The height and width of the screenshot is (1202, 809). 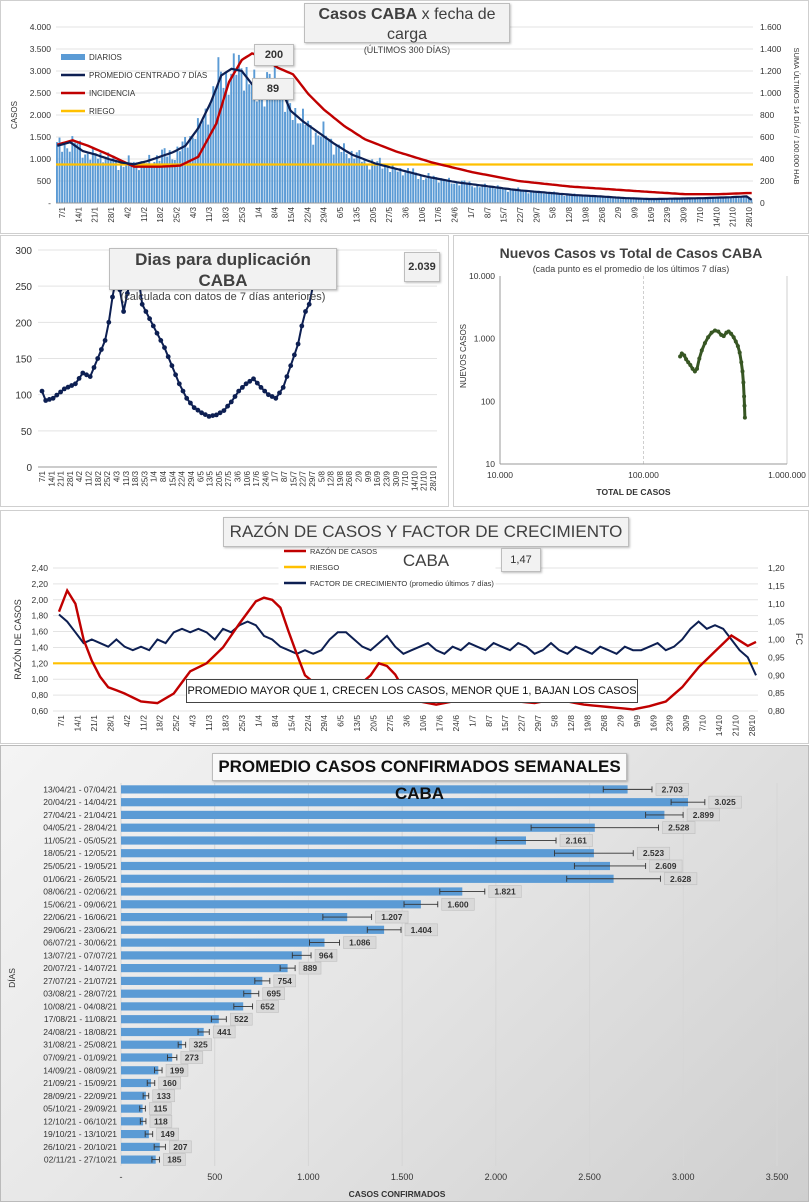 I want to click on x-tick-label: 13/5, so click(x=210, y=478).